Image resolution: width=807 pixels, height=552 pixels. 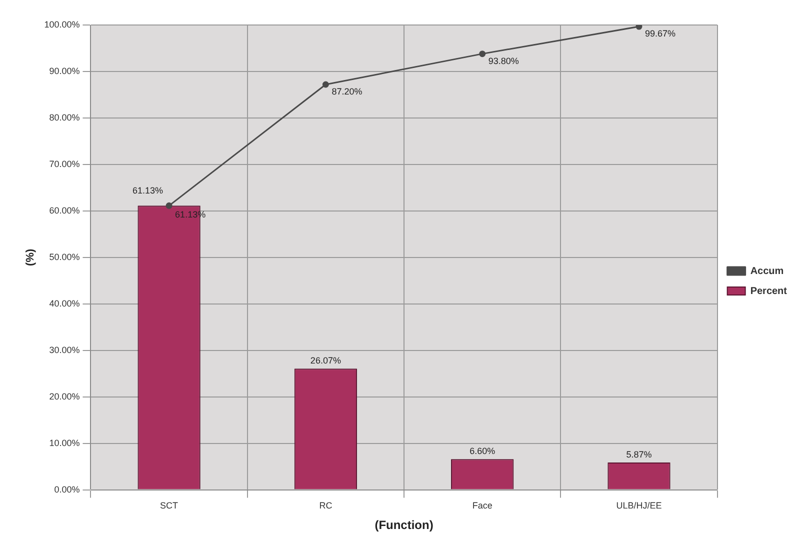 I want to click on x-tick-label: Face, so click(x=482, y=505).